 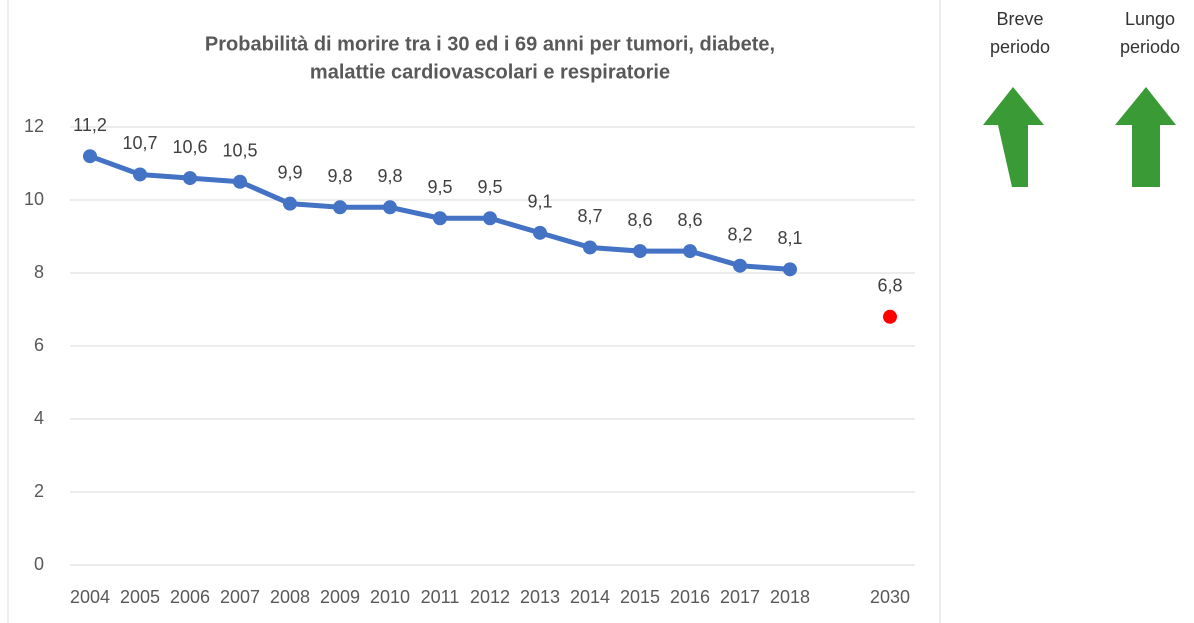 What do you see at coordinates (39, 272) in the screenshot?
I see `y-tick-label: 8` at bounding box center [39, 272].